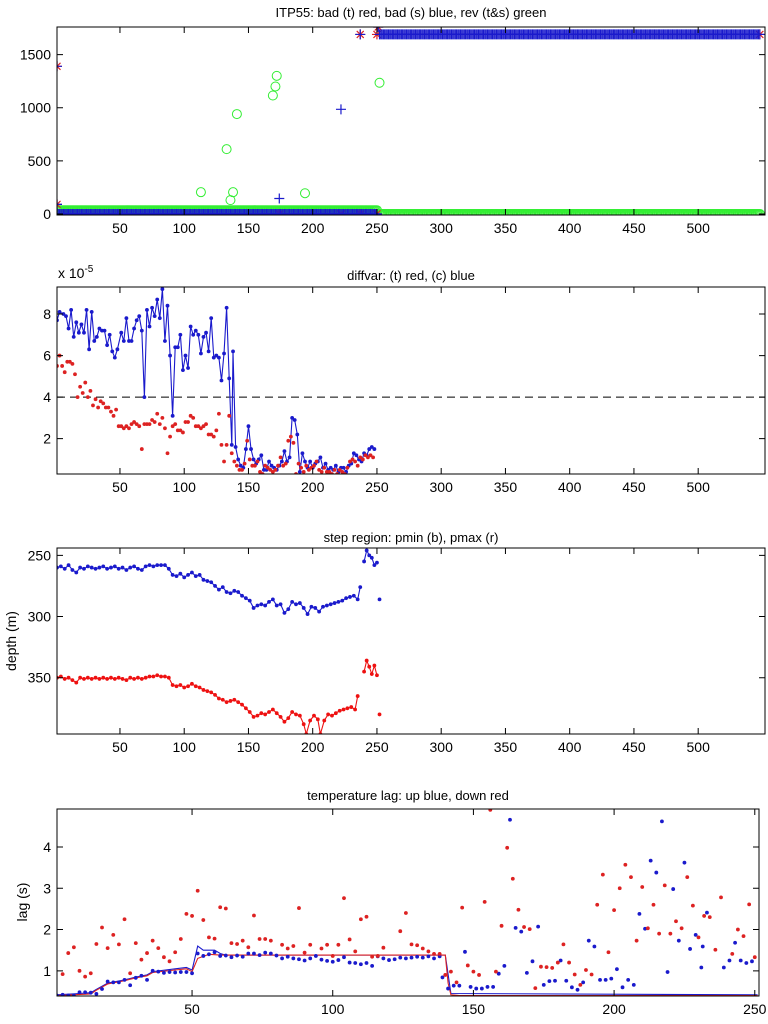  Describe the element at coordinates (634, 487) in the screenshot. I see `x-tick-label: 450` at that location.